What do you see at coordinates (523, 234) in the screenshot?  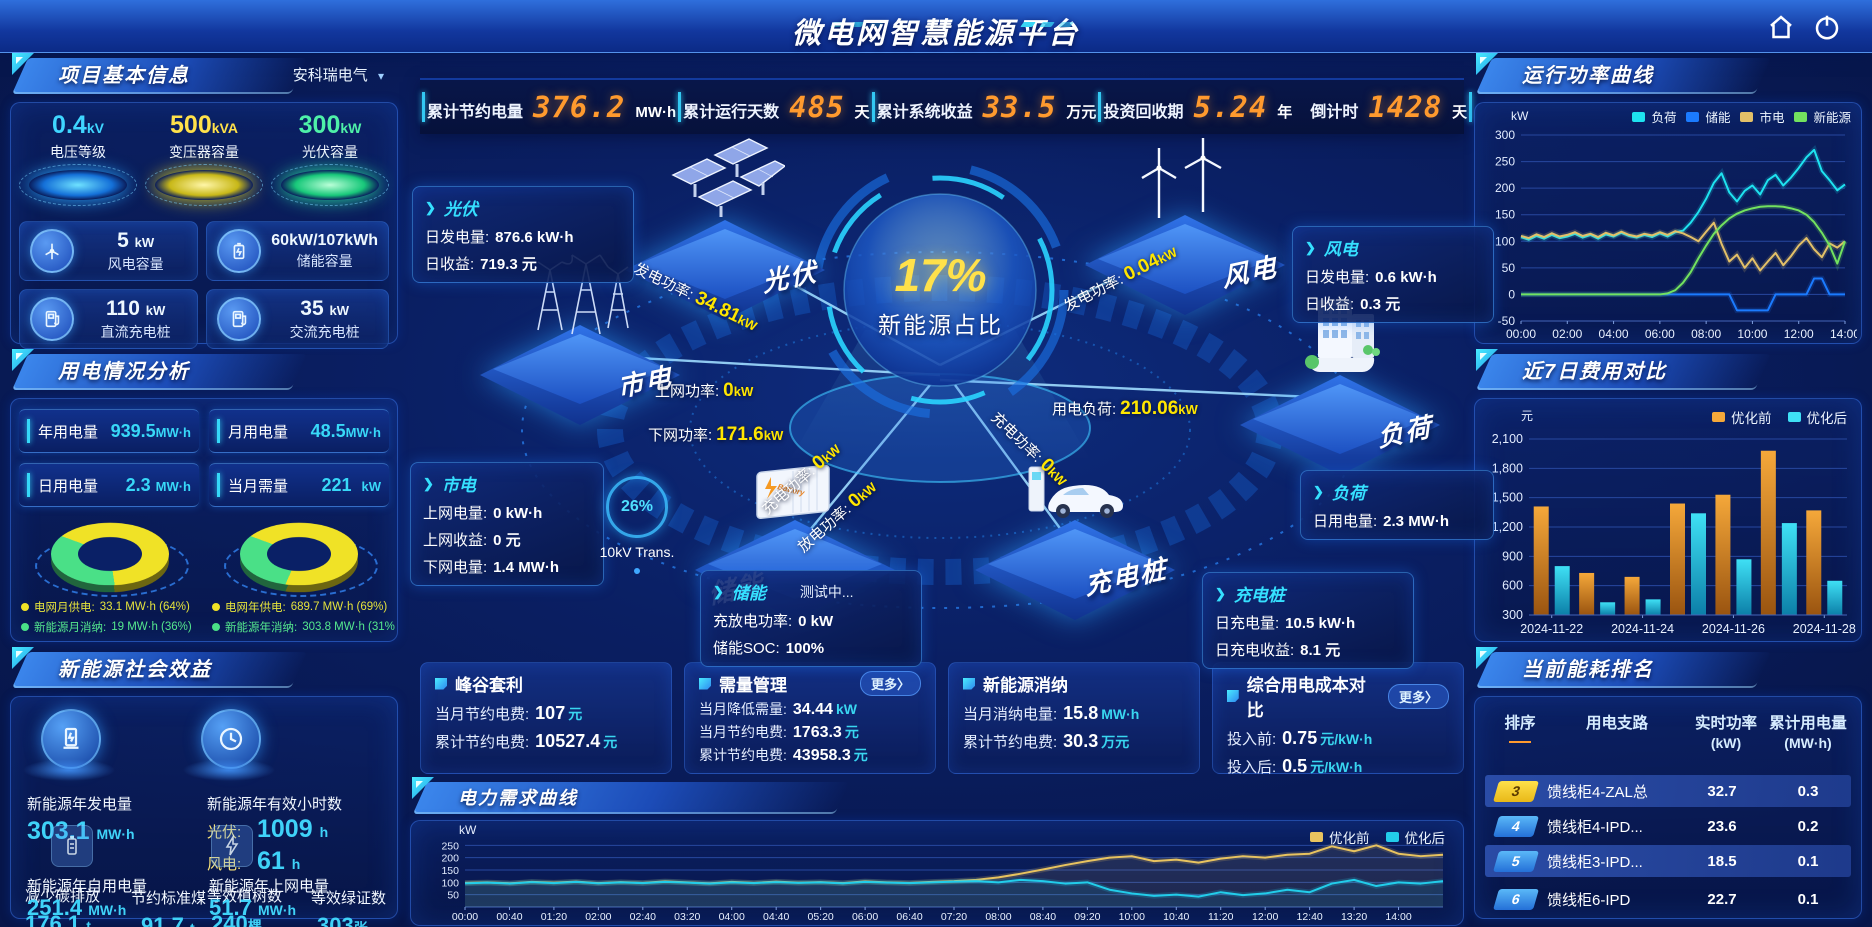 I see `pv-info-box: ❯ 光伏 日发电量: 876.6 kW·h 日收益: 719.3 元` at bounding box center [523, 234].